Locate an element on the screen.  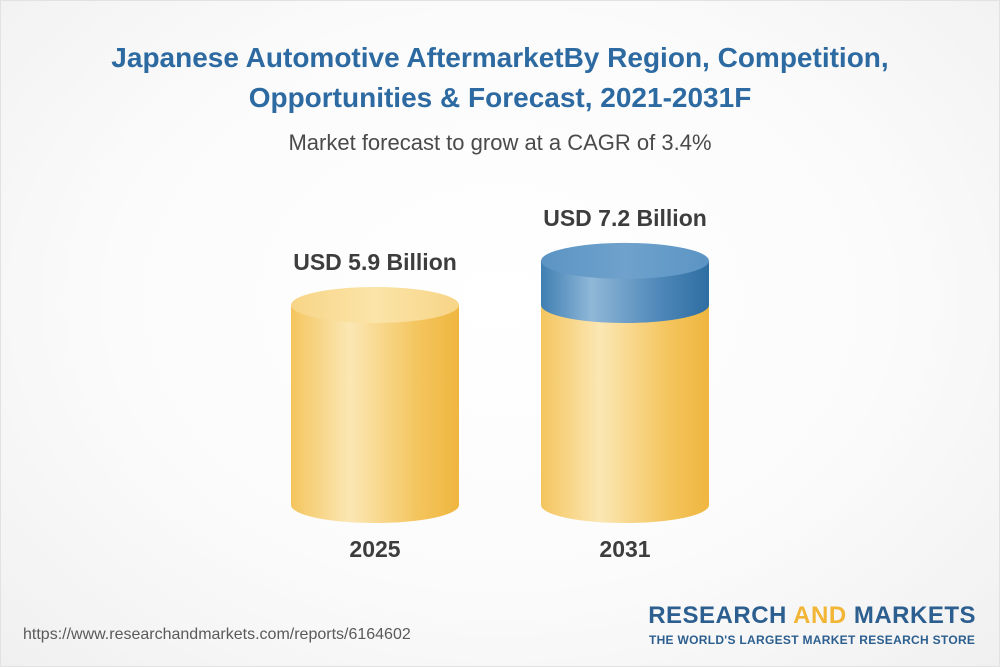
bar-top-2025 is located at coordinates (375, 304).